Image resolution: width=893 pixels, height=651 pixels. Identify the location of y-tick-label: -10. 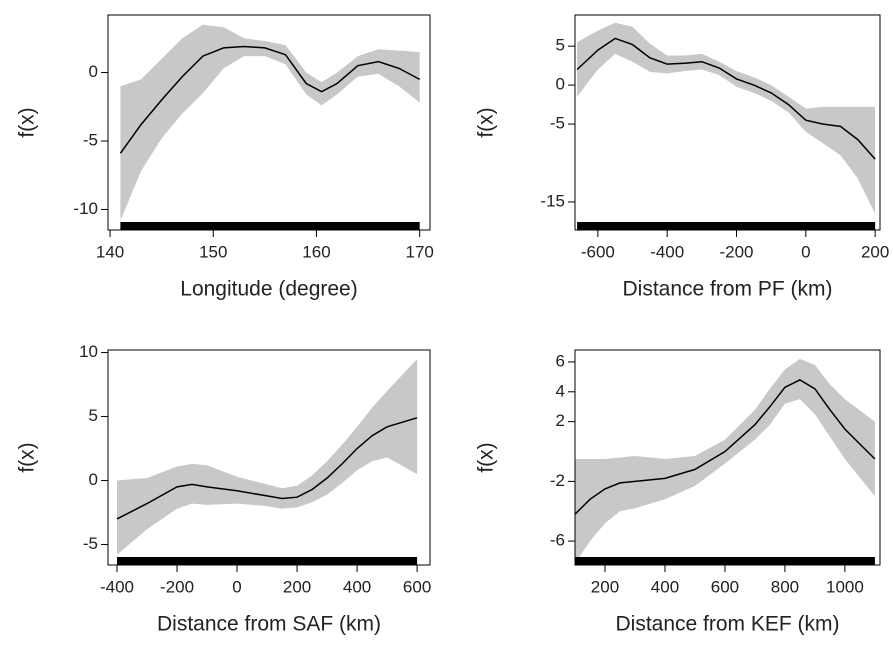
(85, 208).